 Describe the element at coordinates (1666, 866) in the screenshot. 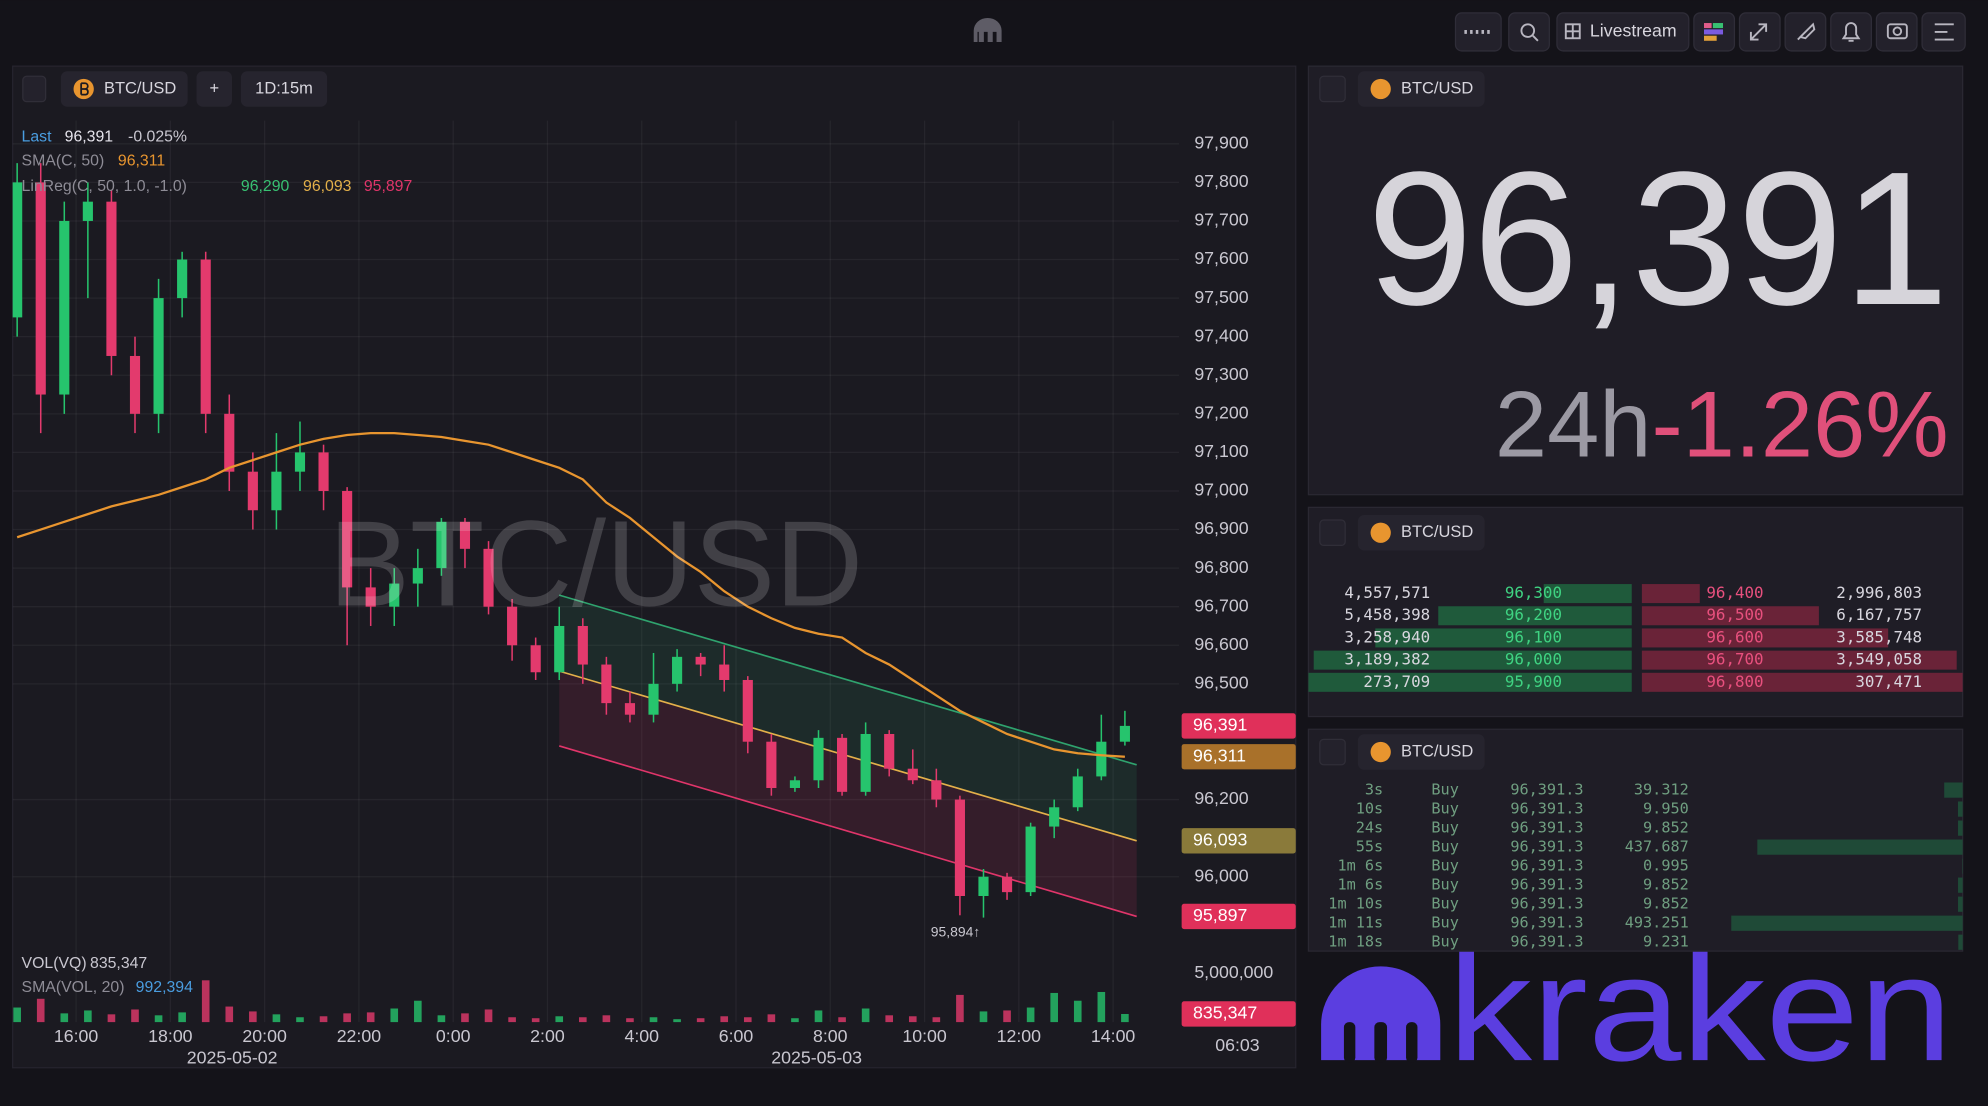

I see `trade-size: 0.995` at that location.